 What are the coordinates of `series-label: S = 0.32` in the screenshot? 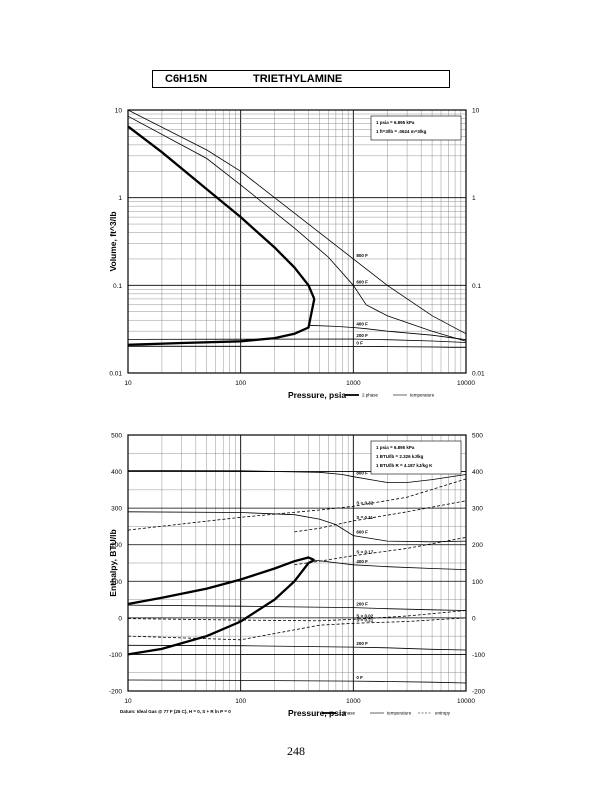 It's located at (364, 502).